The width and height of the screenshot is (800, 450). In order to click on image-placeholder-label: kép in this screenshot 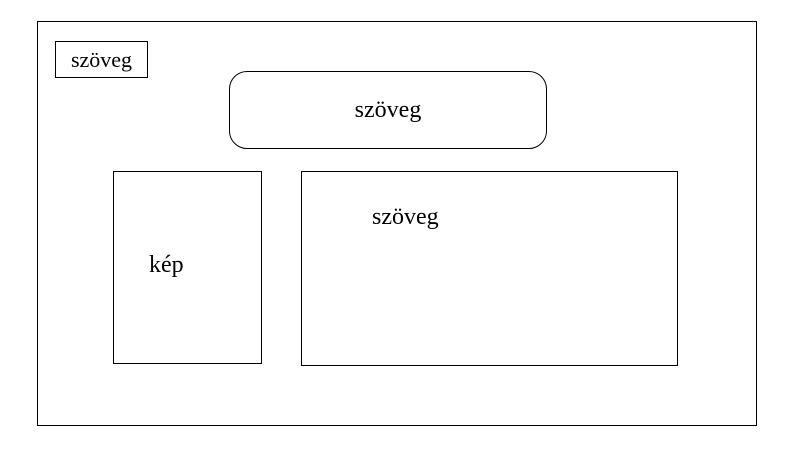, I will do `click(166, 265)`.